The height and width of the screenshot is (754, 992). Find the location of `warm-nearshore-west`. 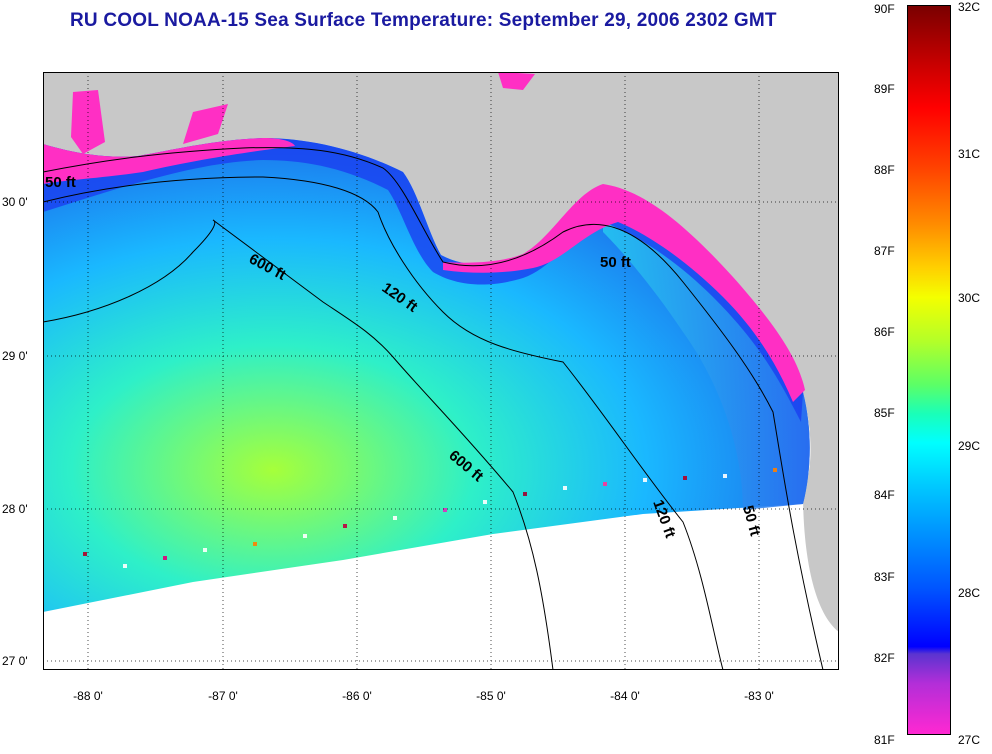

warm-nearshore-west is located at coordinates (169, 161).